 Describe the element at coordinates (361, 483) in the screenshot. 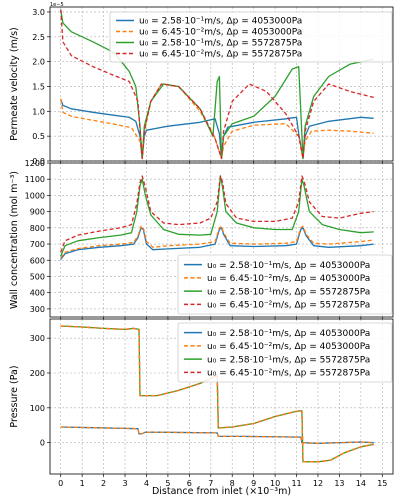

I see `x-tick-label: 14` at that location.